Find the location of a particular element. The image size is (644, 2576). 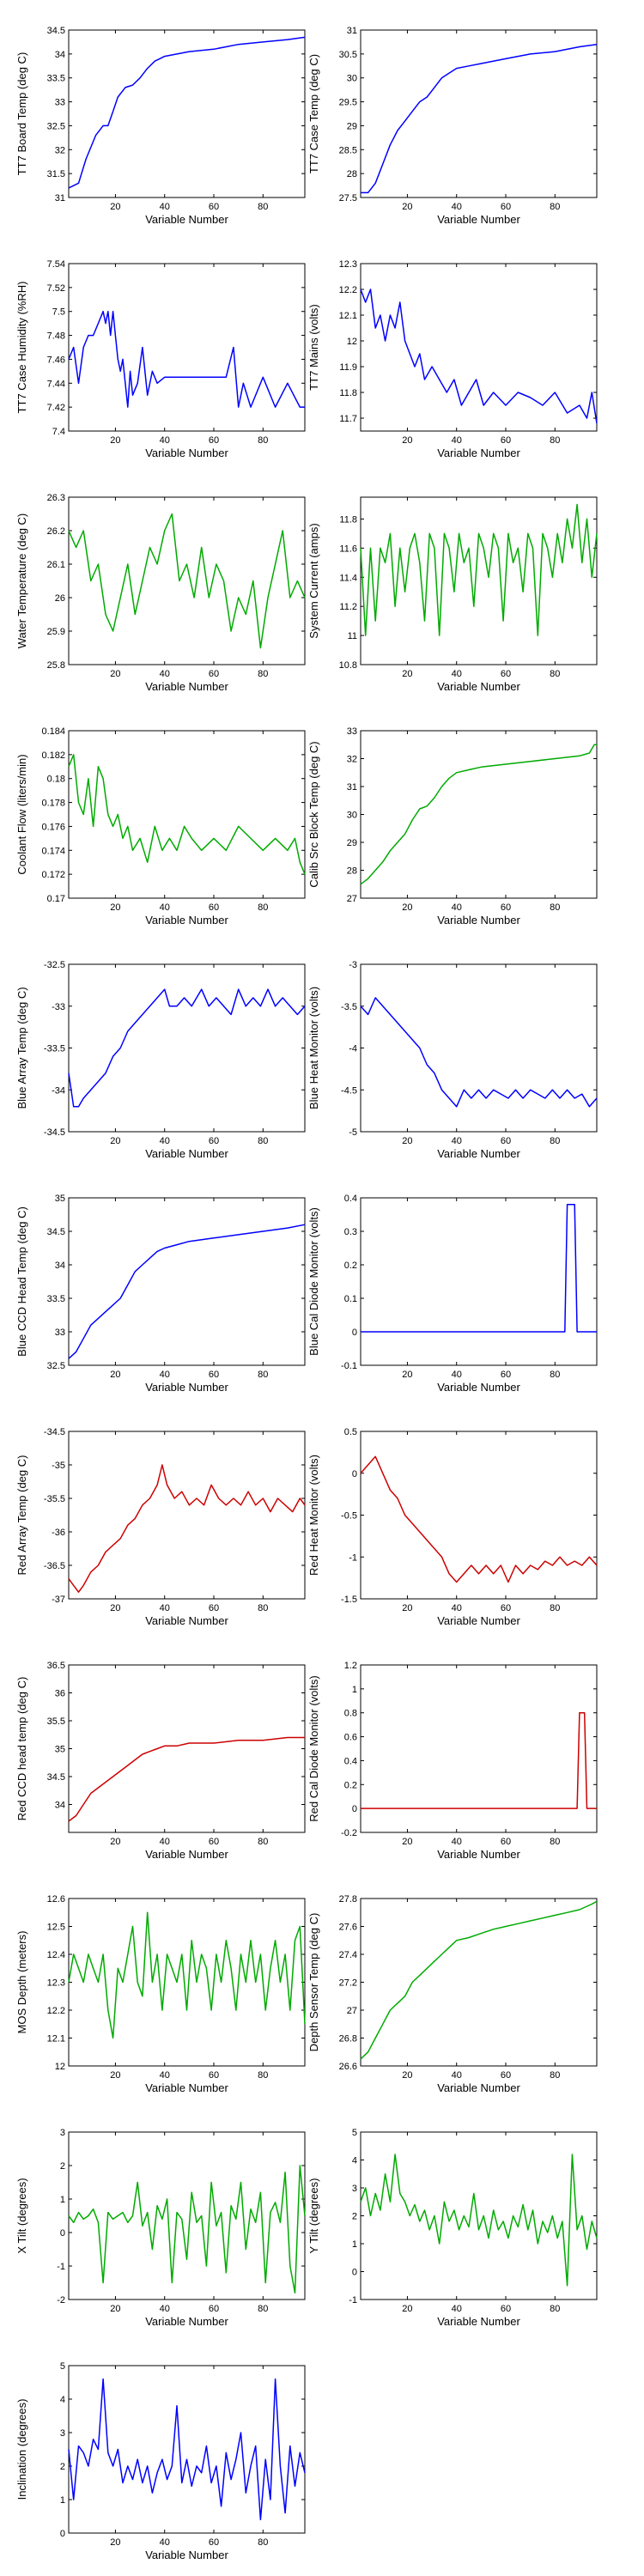

chart-20-y-tick-label: 2 is located at coordinates (355, 2217).